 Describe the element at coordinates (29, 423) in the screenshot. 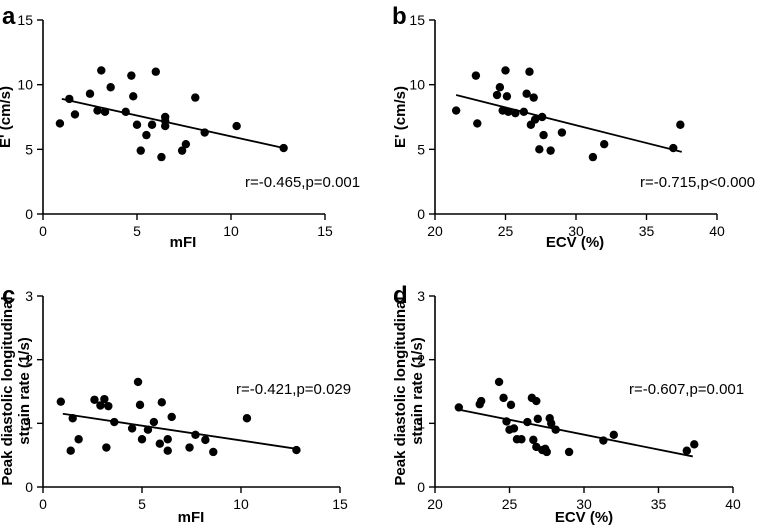

I see `y-tick-label: 1` at that location.